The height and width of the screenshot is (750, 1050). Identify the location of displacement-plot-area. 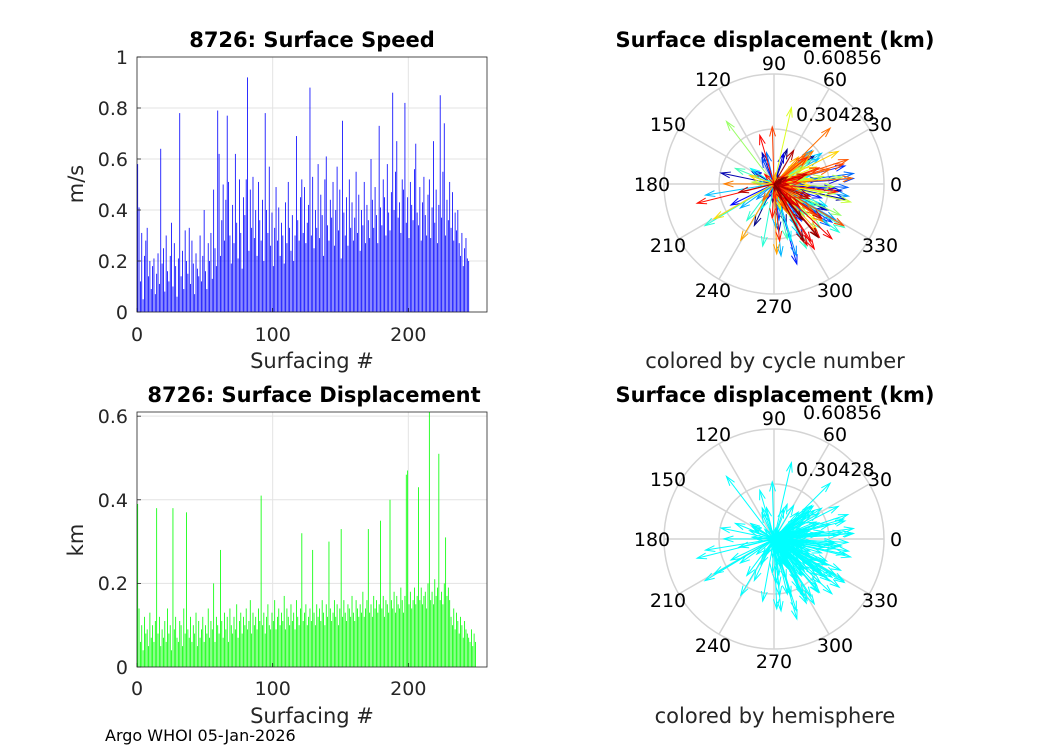
(312, 539).